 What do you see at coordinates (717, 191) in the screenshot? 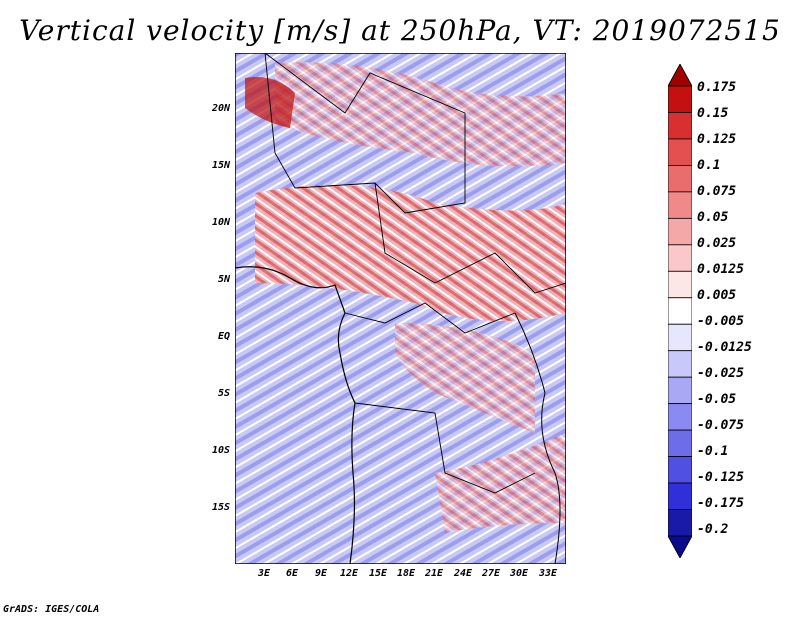
I see `colorbar-label: 0.075` at bounding box center [717, 191].